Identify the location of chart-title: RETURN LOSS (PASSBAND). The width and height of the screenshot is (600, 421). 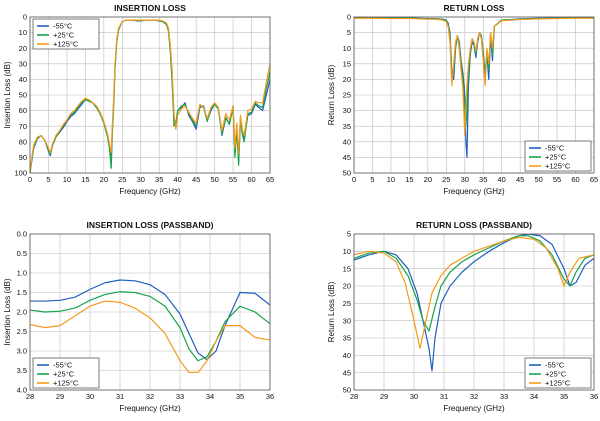
(474, 225).